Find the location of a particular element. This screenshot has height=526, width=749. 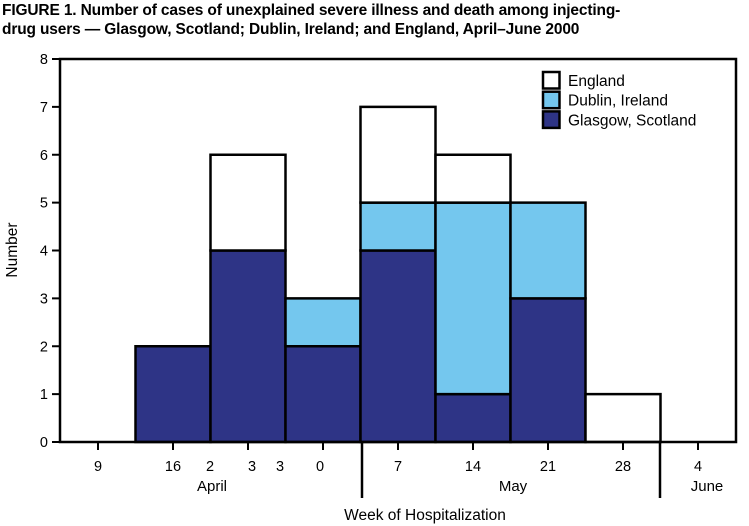

x-tick-label-3: 3 is located at coordinates (252, 467).